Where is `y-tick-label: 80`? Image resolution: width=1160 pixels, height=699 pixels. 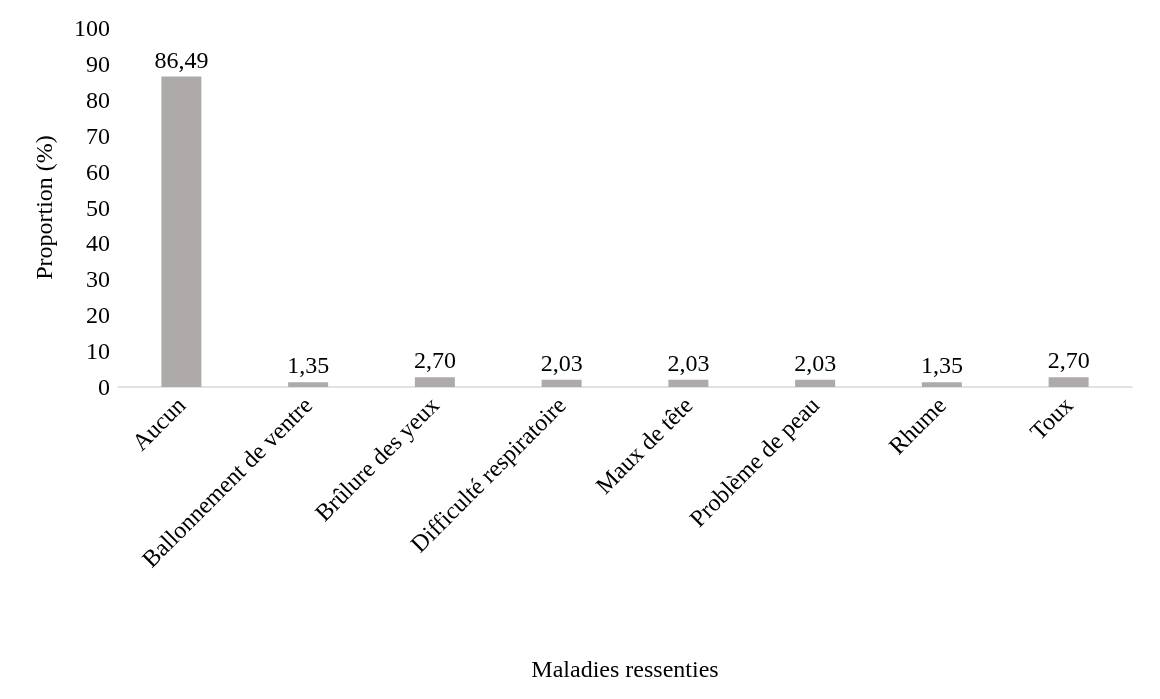
y-tick-label: 80 is located at coordinates (98, 99).